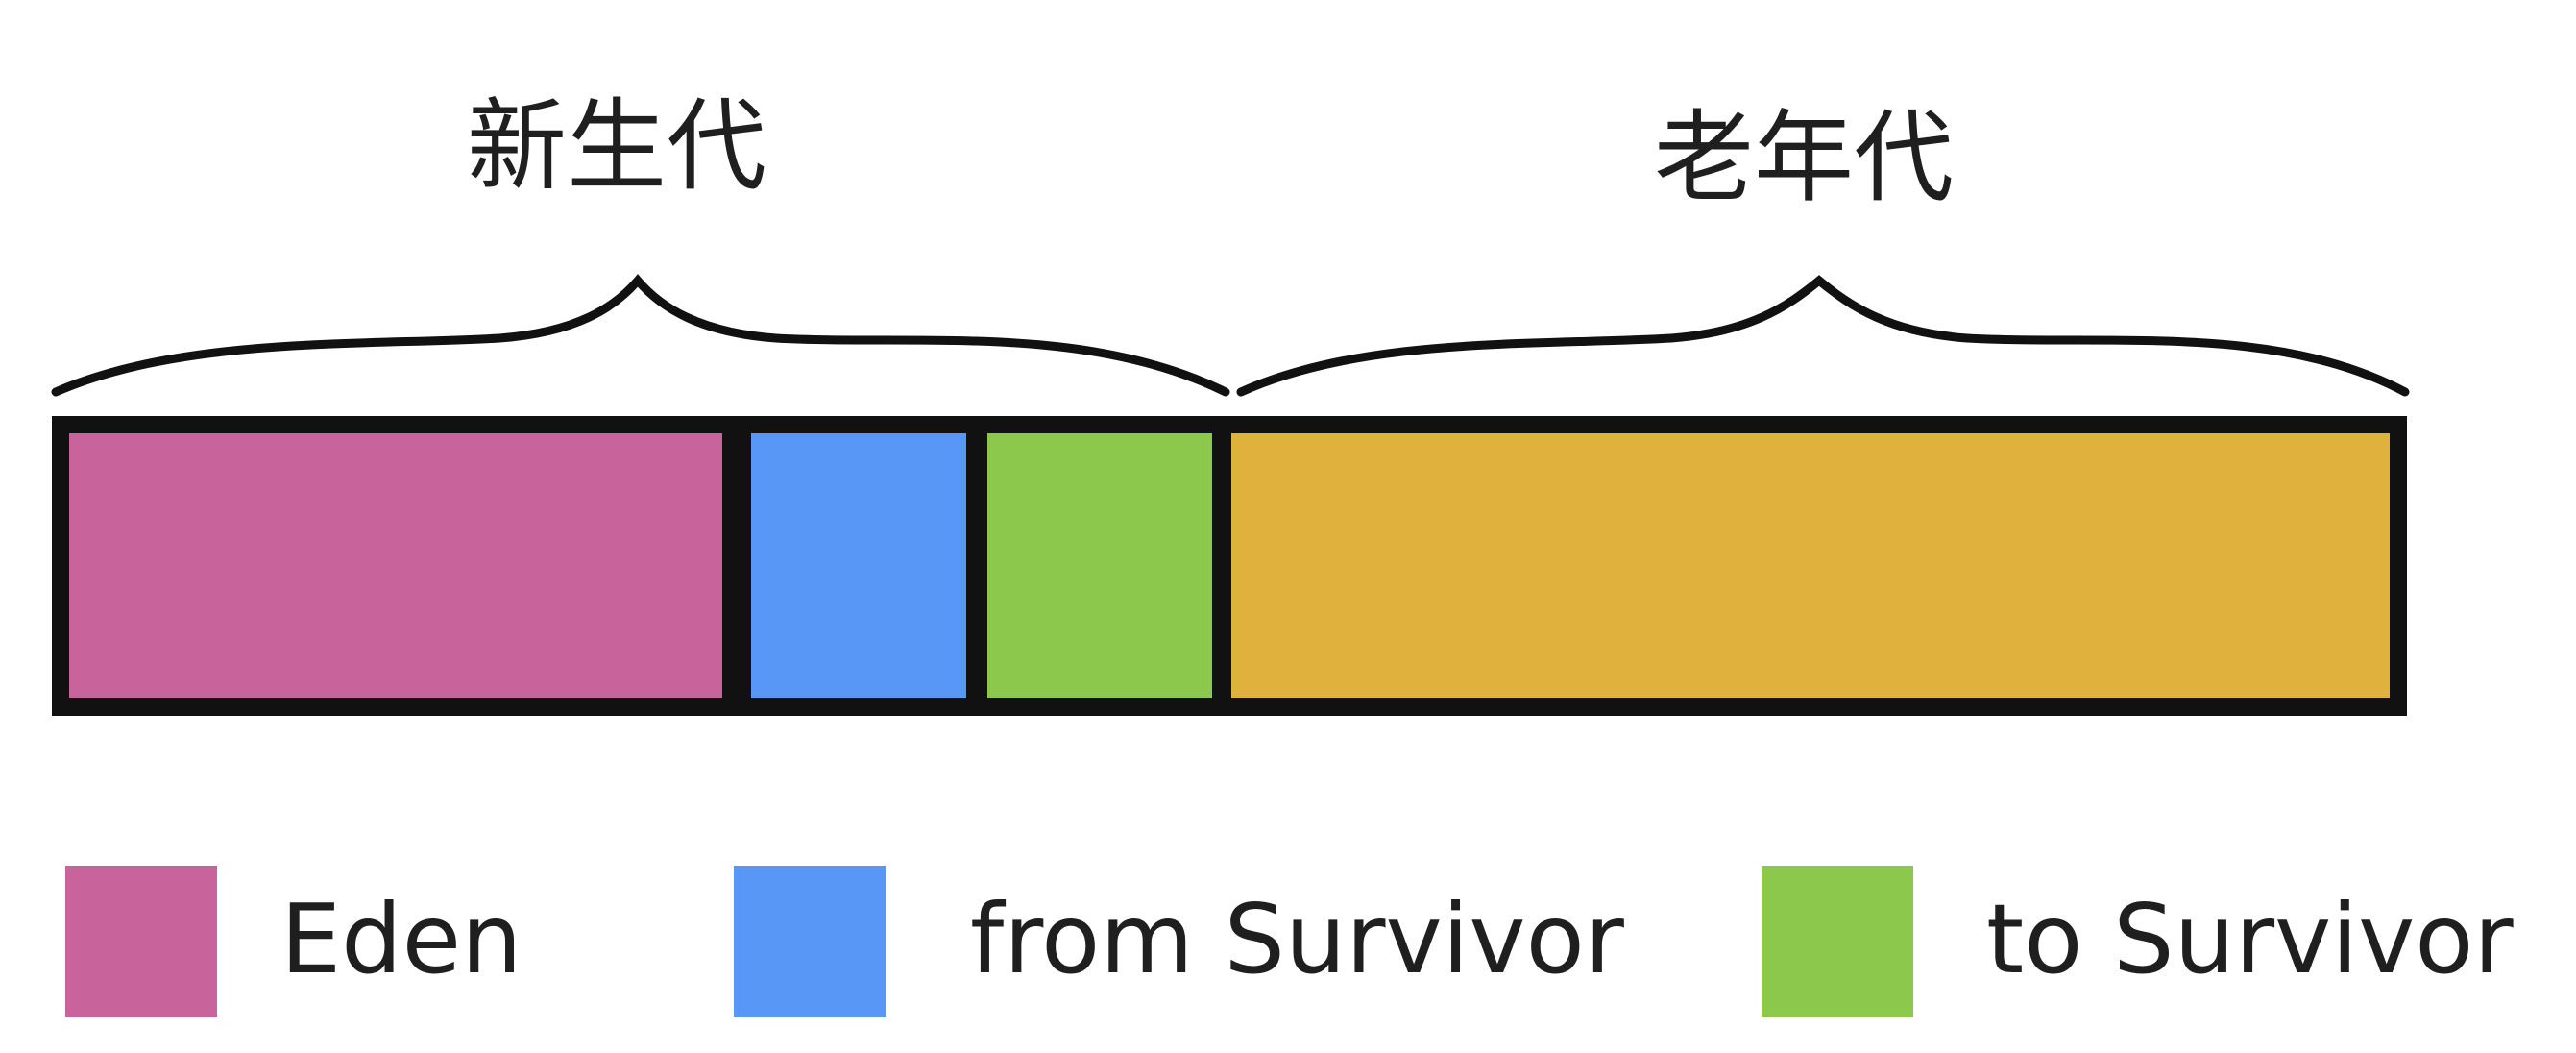 This screenshot has width=2576, height=1053. What do you see at coordinates (1823, 336) in the screenshot?
I see `old-generation-brace` at bounding box center [1823, 336].